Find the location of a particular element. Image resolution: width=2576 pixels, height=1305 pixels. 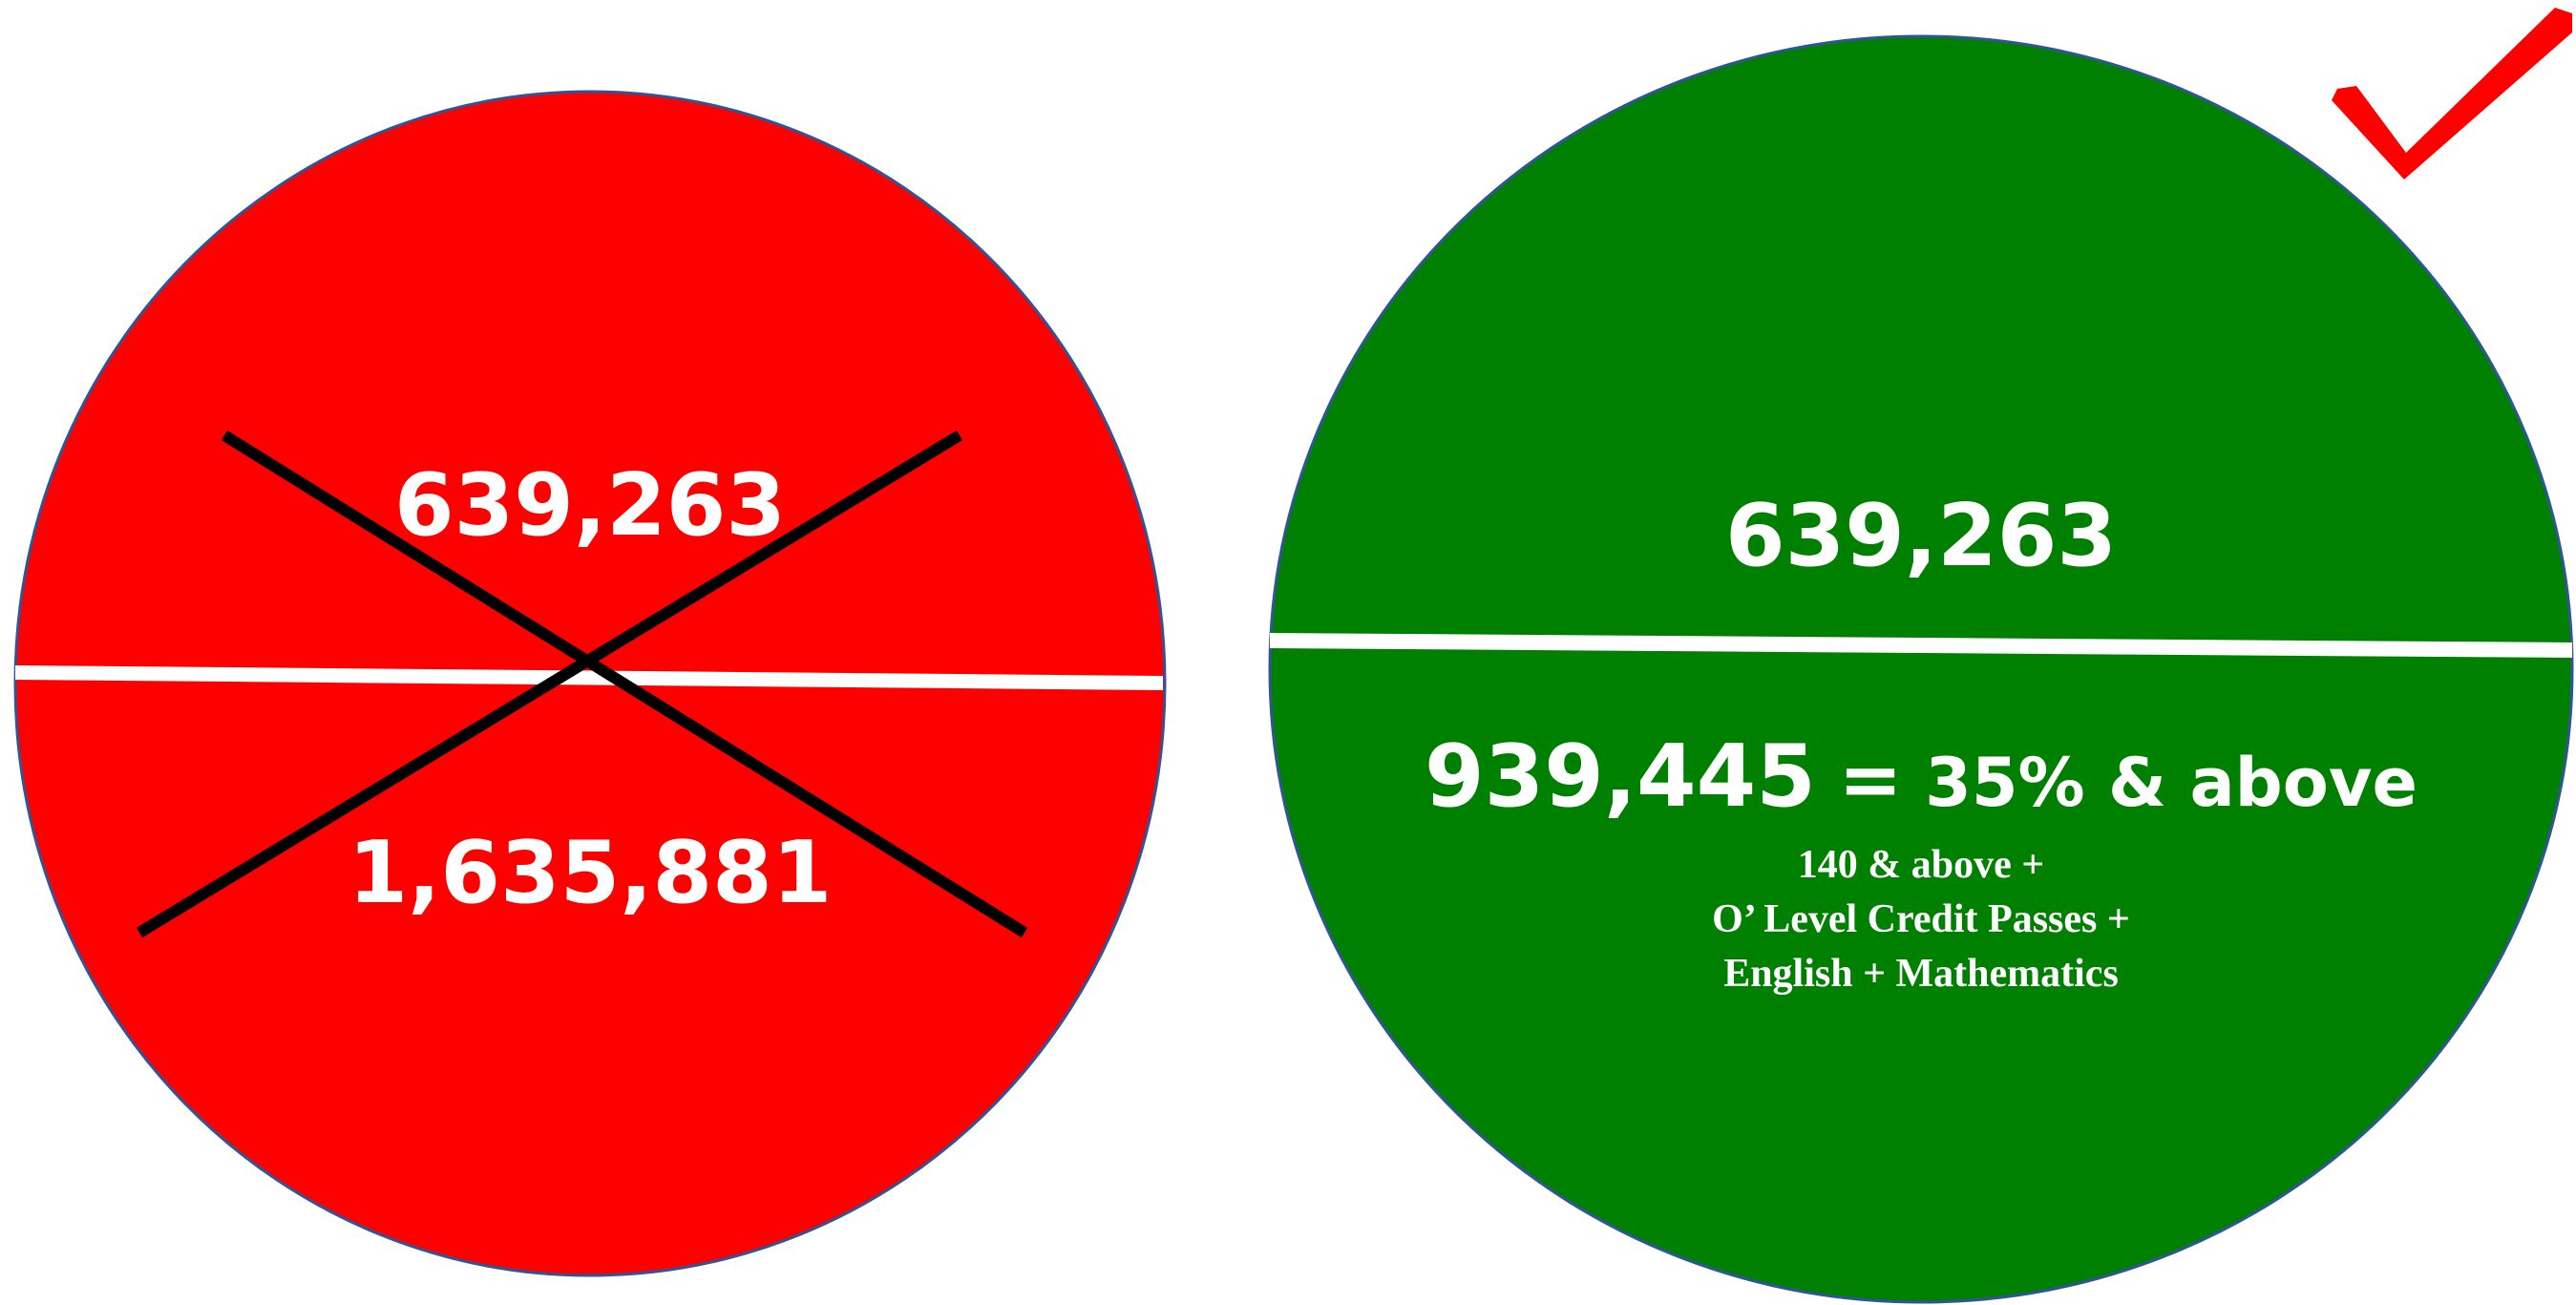

criteria-line-3: English + Mathematics is located at coordinates (1921, 974).